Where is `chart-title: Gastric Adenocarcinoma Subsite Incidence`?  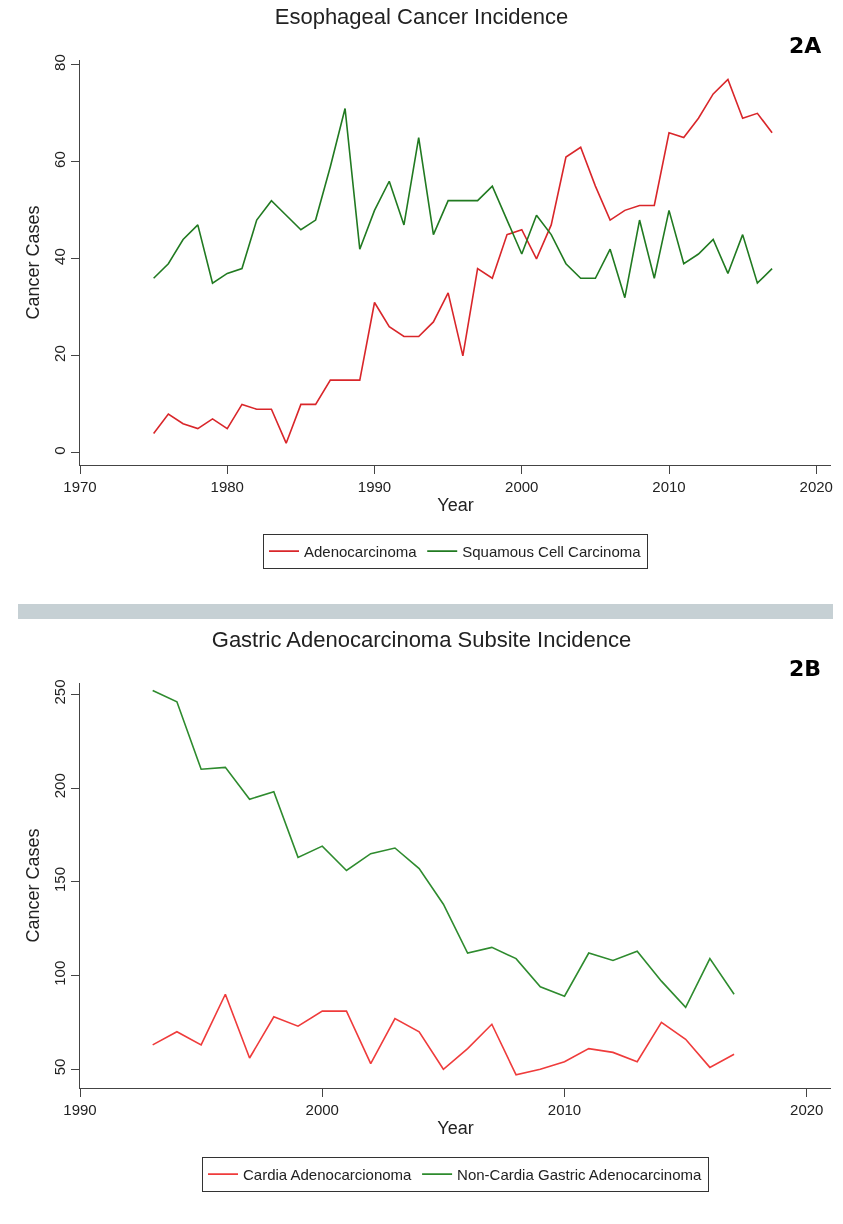
chart-title: Gastric Adenocarcinoma Subsite Incidence is located at coordinates (421, 640).